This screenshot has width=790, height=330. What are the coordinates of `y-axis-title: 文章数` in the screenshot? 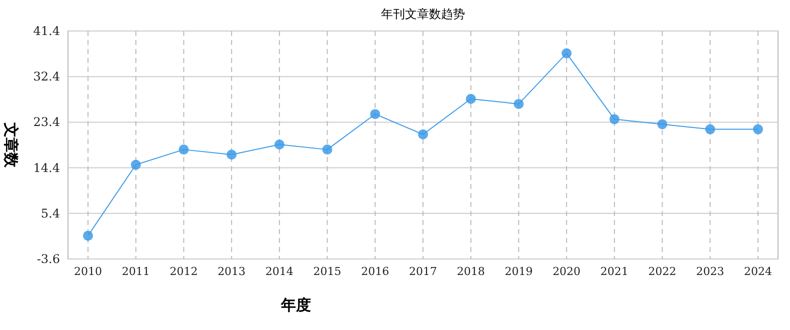 It's located at (11, 145).